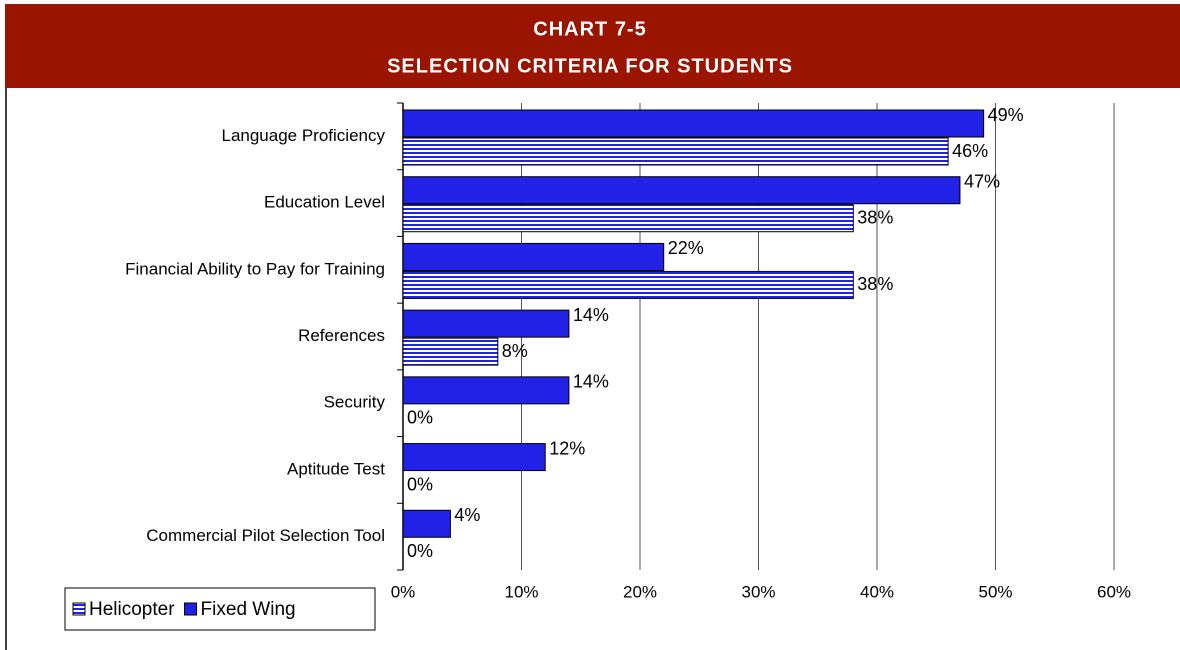 This screenshot has height=650, width=1180. What do you see at coordinates (255, 268) in the screenshot?
I see `y-tick-label: Financial Ability to Pay for Training` at bounding box center [255, 268].